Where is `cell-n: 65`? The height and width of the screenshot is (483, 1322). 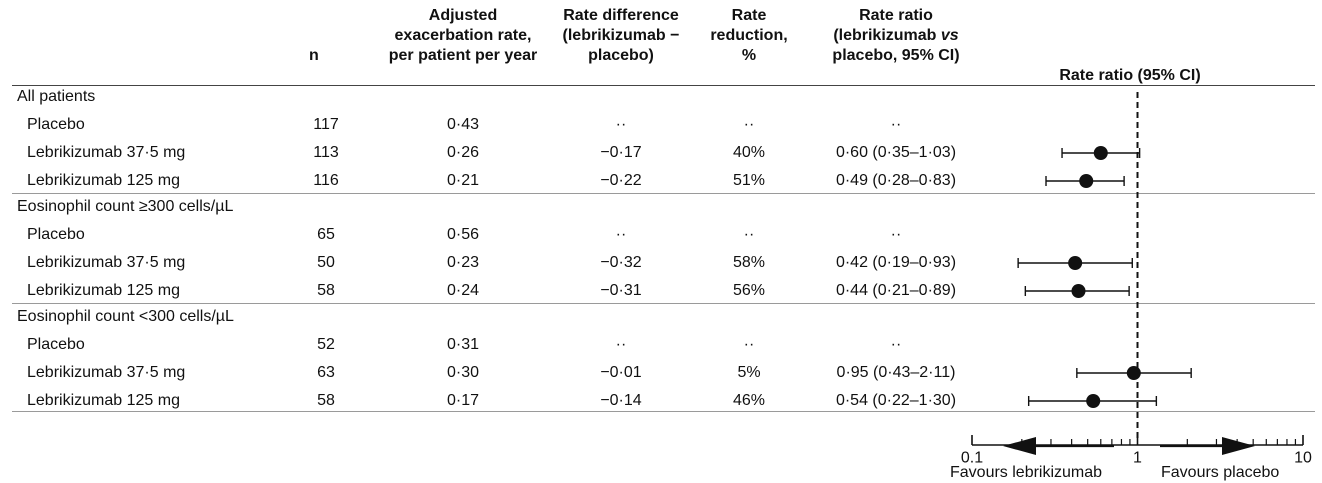
cell-n: 65 is located at coordinates (326, 234).